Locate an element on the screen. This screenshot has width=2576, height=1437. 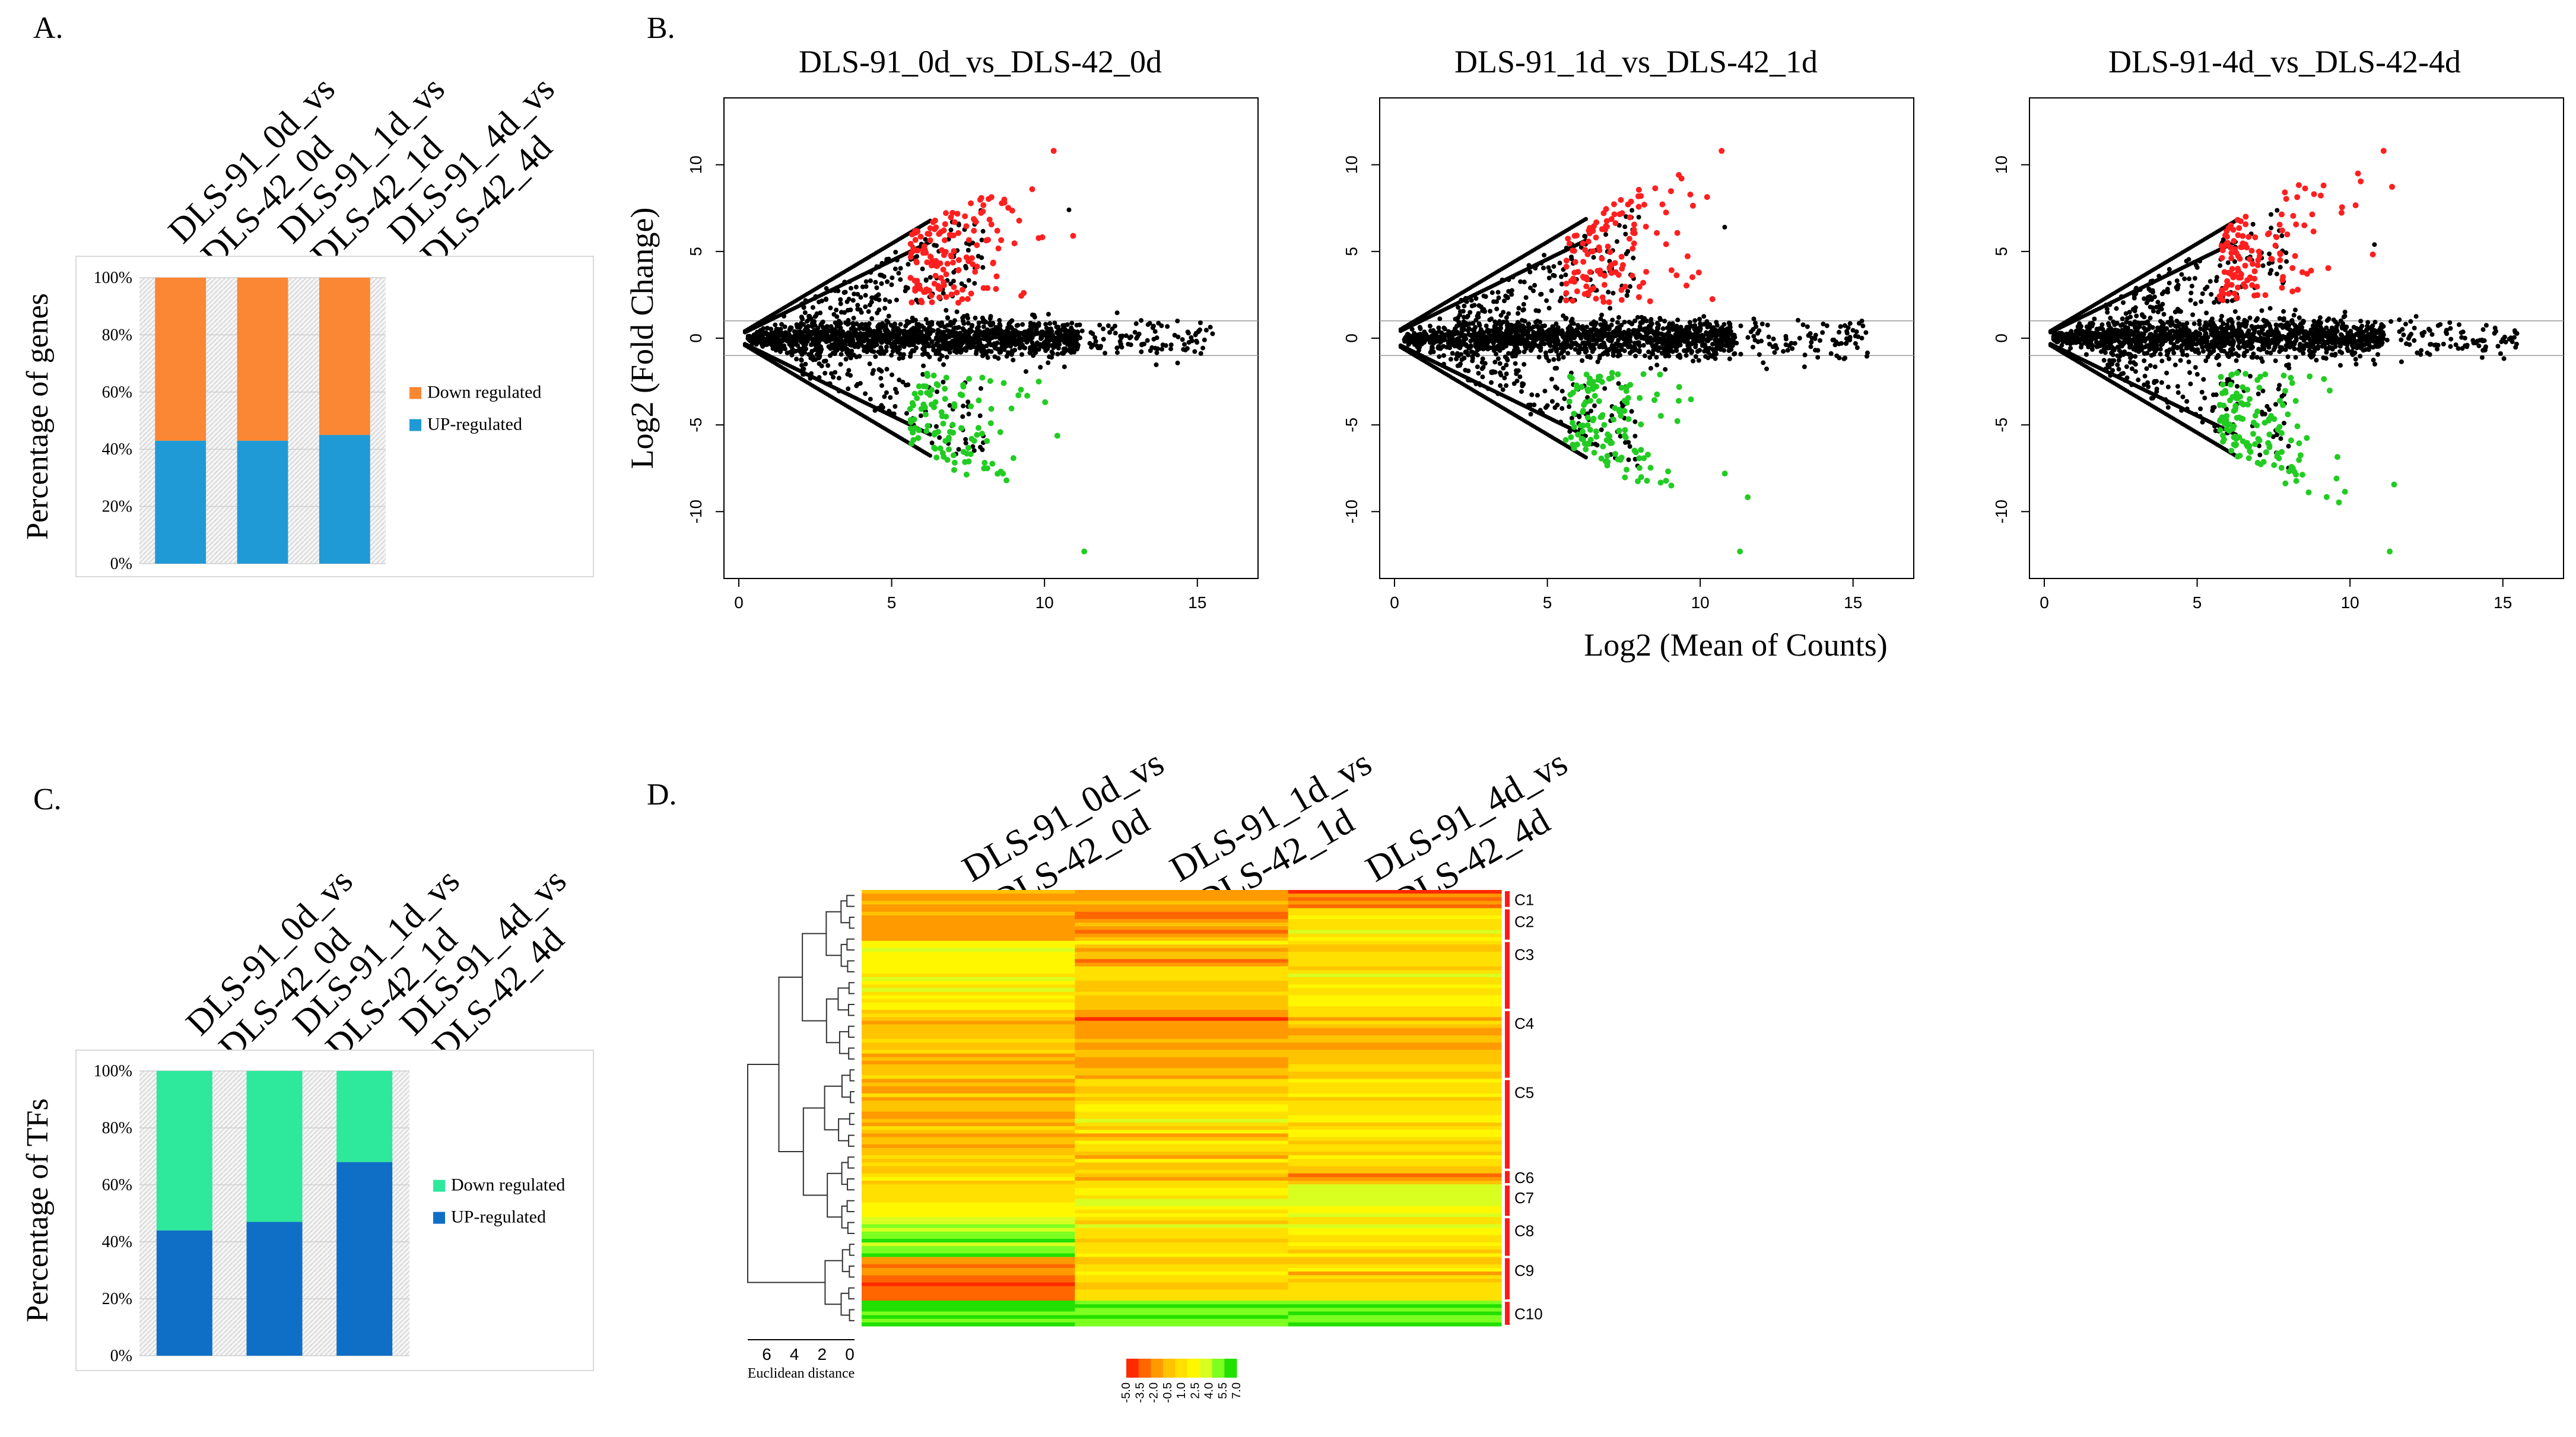
panel-c-legend-swatch is located at coordinates (439, 1218).